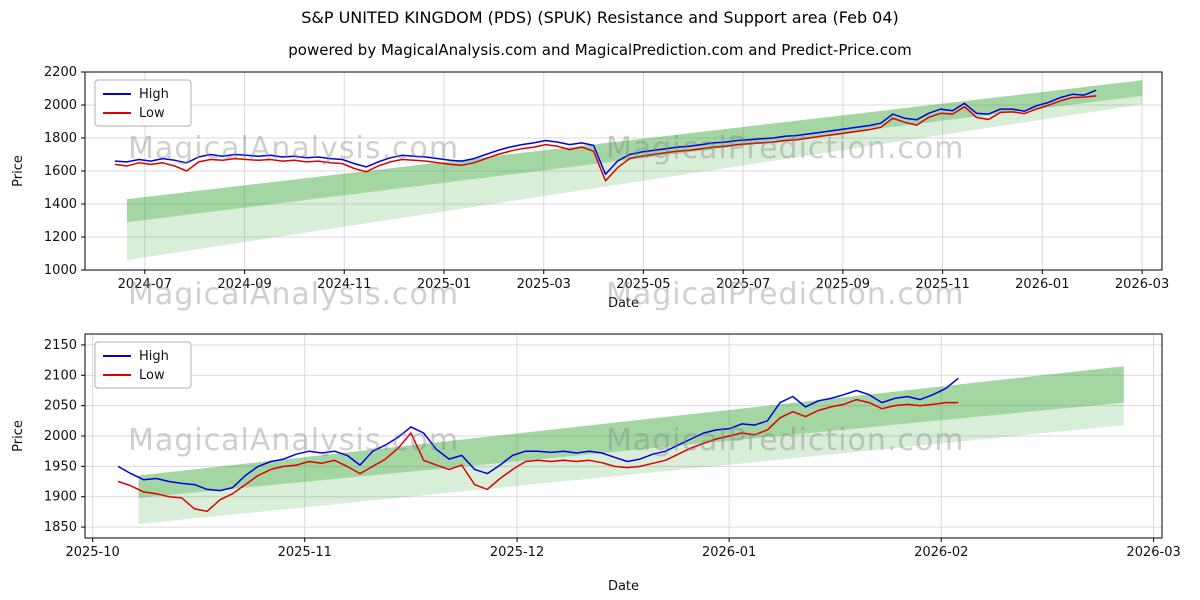 Image resolution: width=1200 pixels, height=600 pixels. Describe the element at coordinates (60, 138) in the screenshot. I see `y-tick-label: 1800` at that location.